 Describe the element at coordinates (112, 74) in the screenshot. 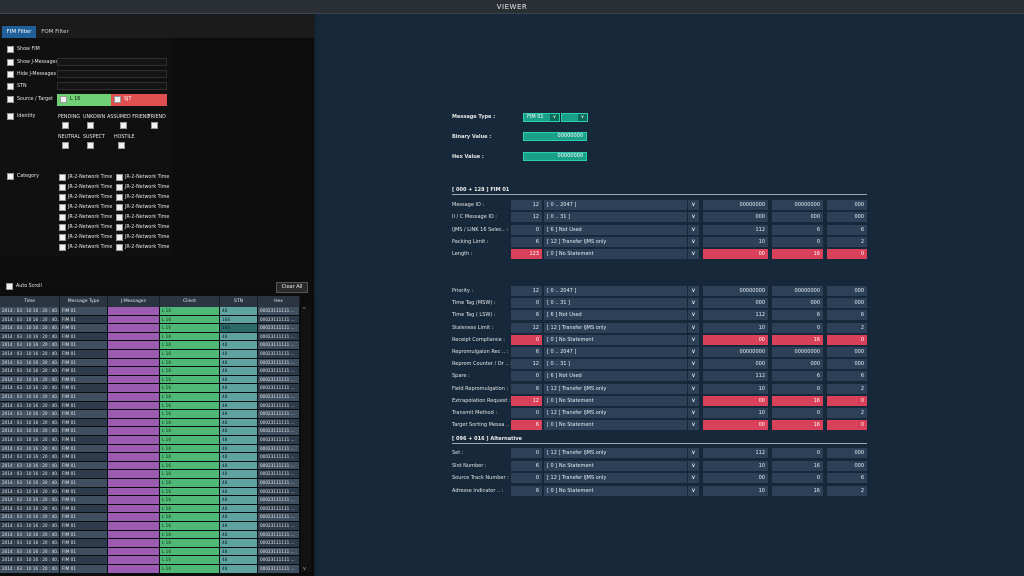

I see `hide-jmessages-input` at that location.